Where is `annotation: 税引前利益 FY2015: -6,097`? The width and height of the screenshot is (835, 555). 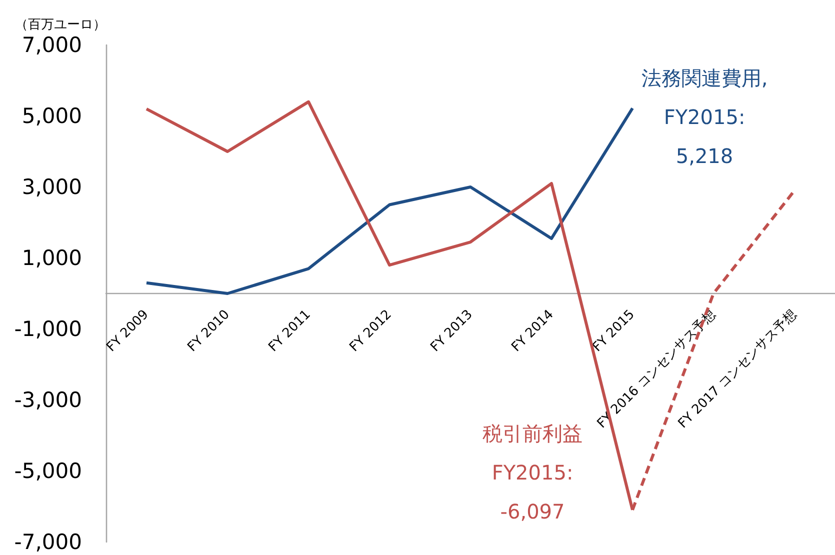
annotation: 税引前利益 FY2015: -6,097 is located at coordinates (532, 472).